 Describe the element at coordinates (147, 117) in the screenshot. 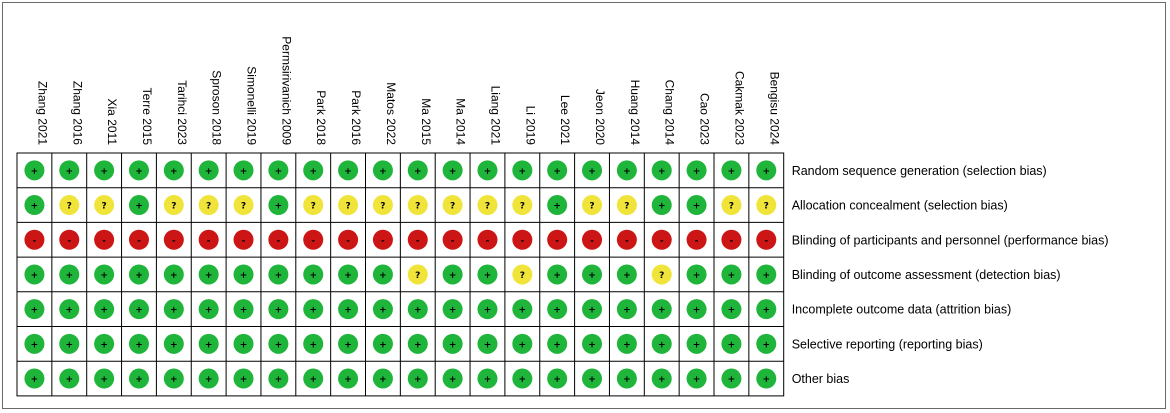

I see `study-label: Terre 2015` at that location.